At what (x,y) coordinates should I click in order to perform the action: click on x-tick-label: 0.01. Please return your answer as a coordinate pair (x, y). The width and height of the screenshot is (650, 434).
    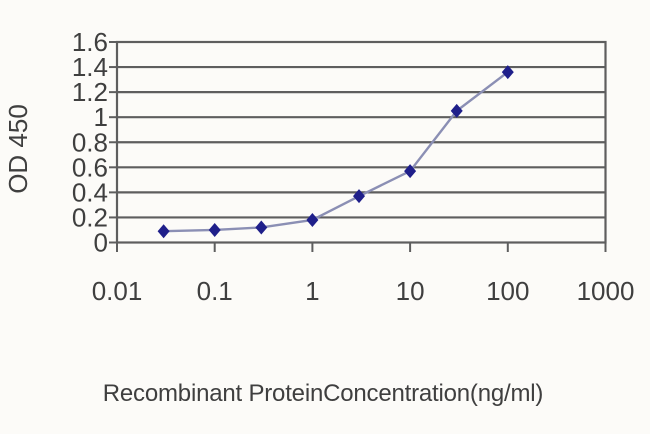
    Looking at the image, I should click on (117, 291).